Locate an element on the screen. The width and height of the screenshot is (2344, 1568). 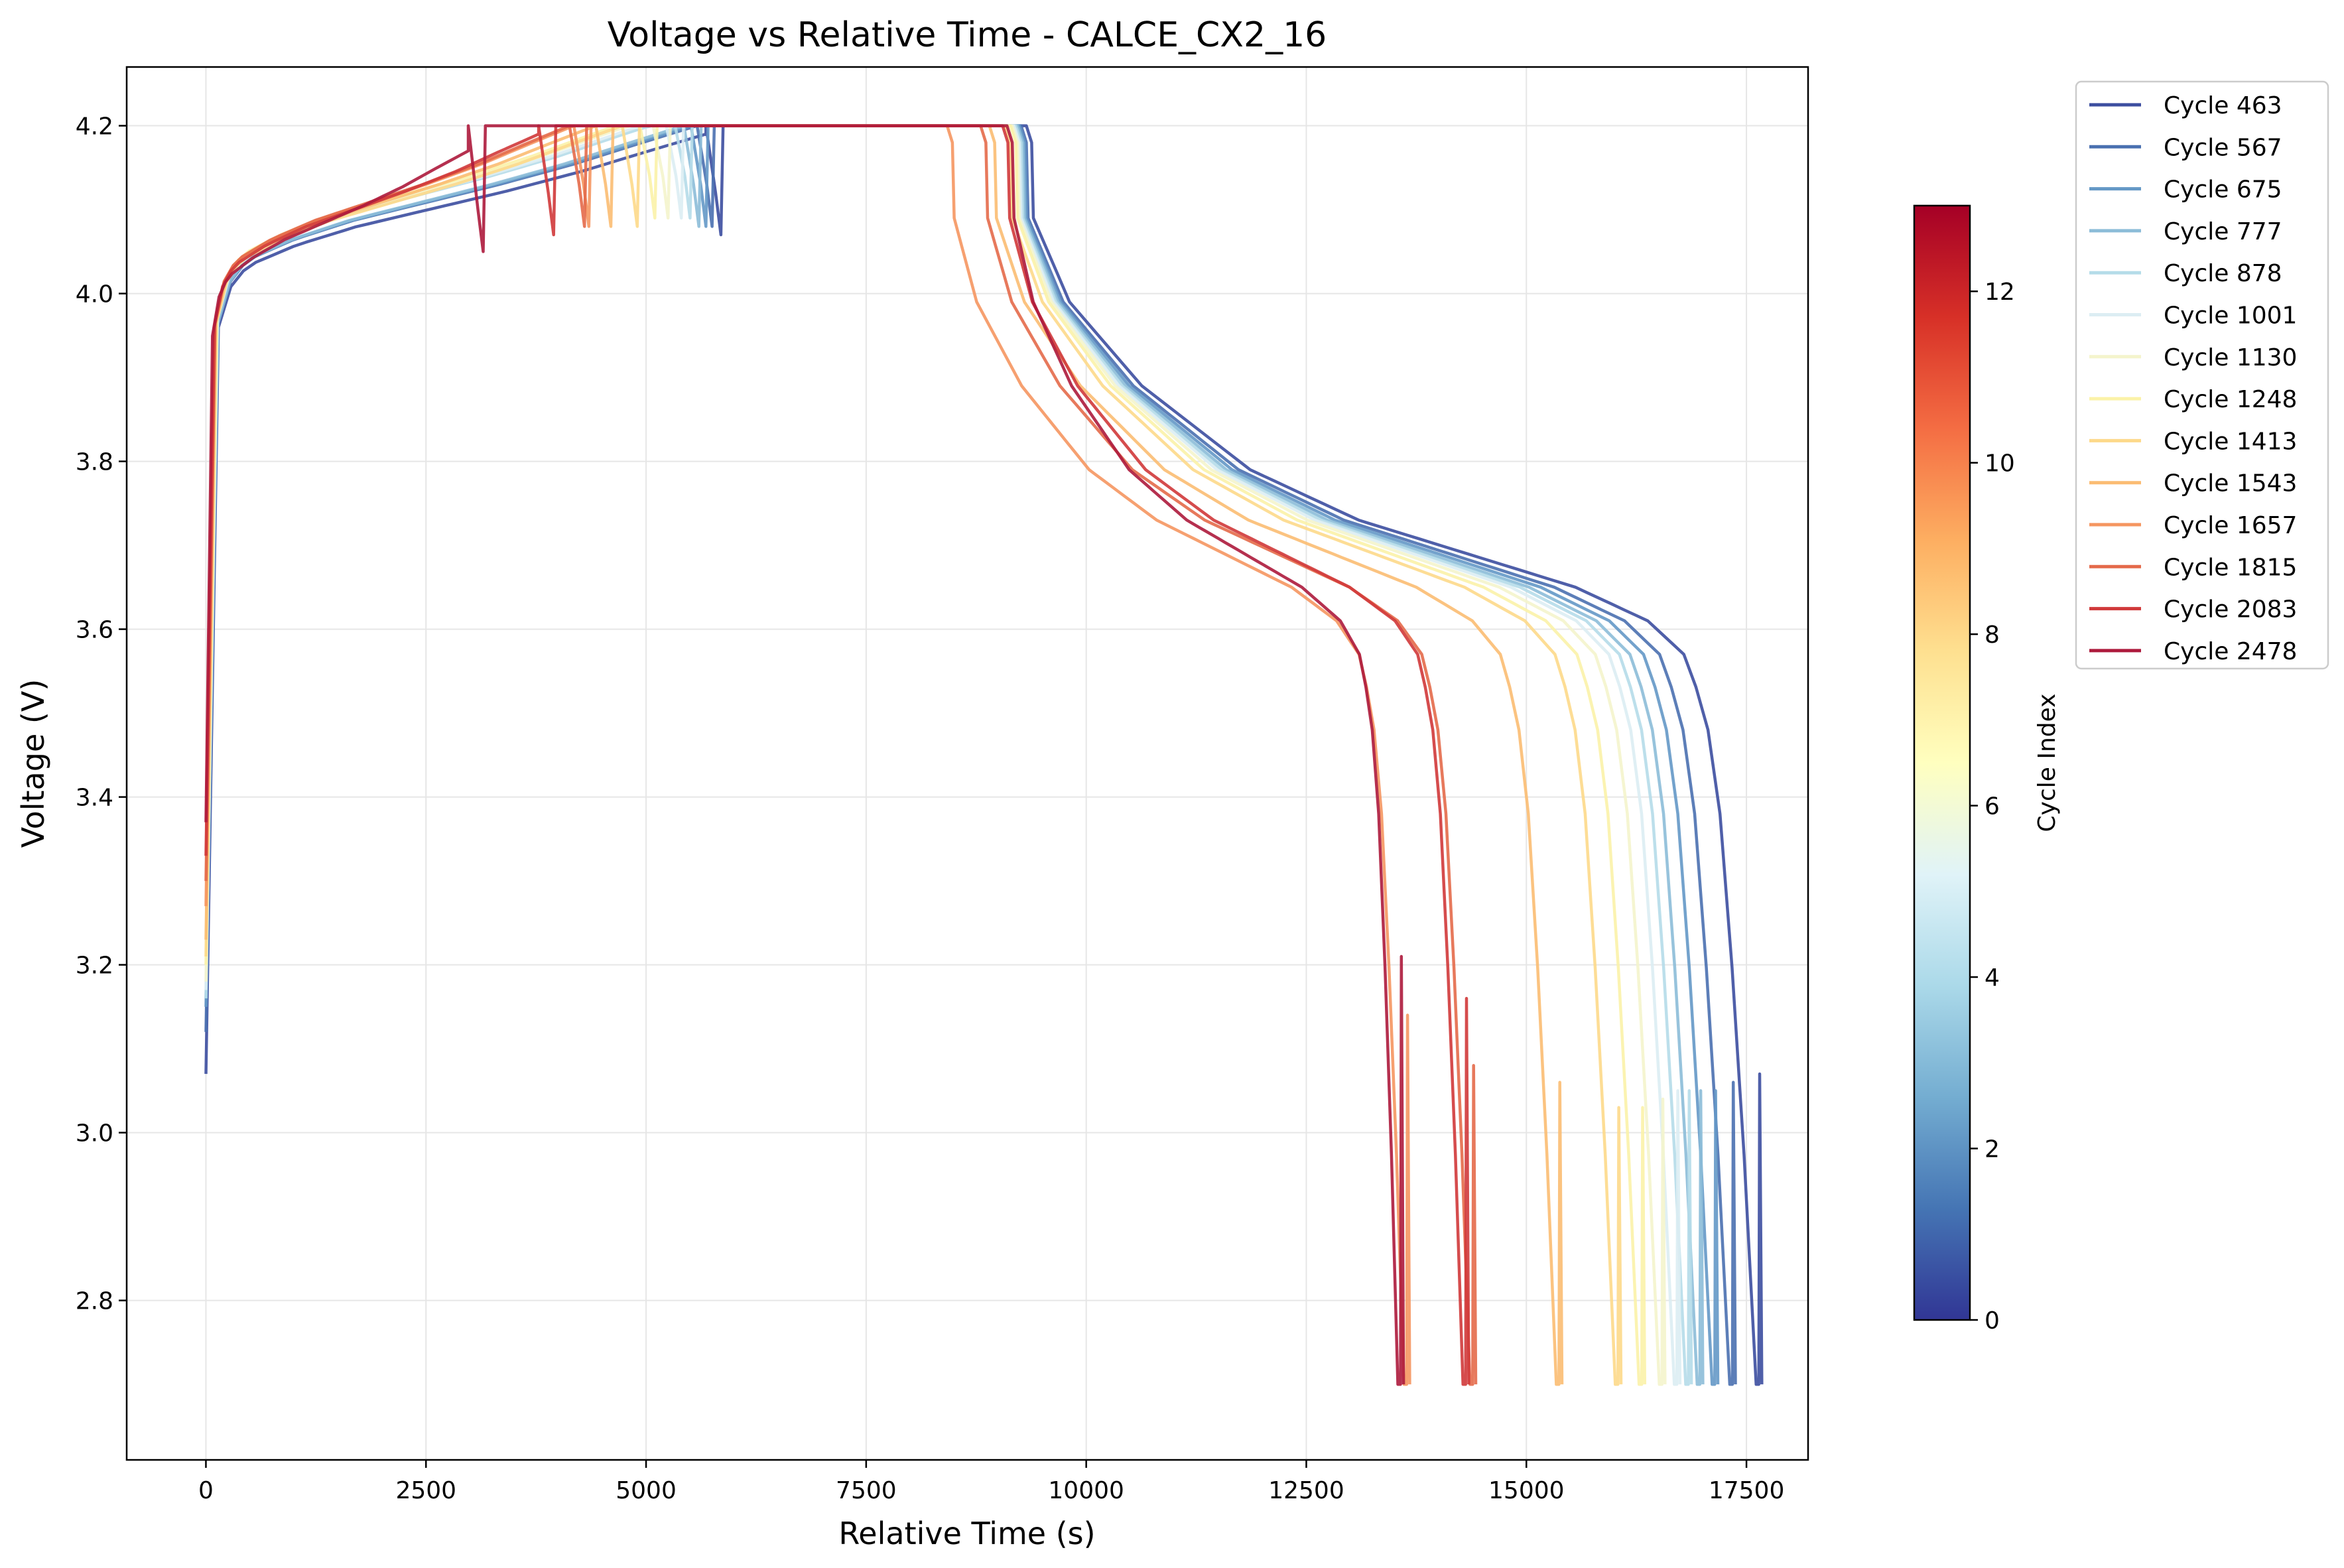
y-tick-label: 3.0 is located at coordinates (94, 1133).